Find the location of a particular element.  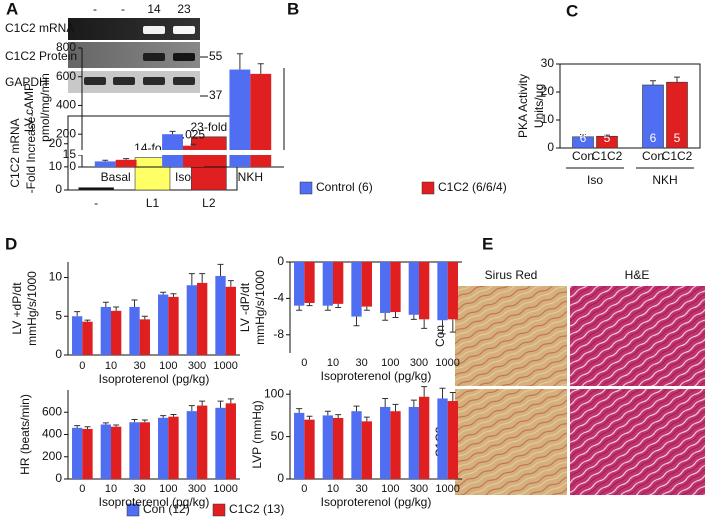

legend-label: Control (6) is located at coordinates (344, 187).